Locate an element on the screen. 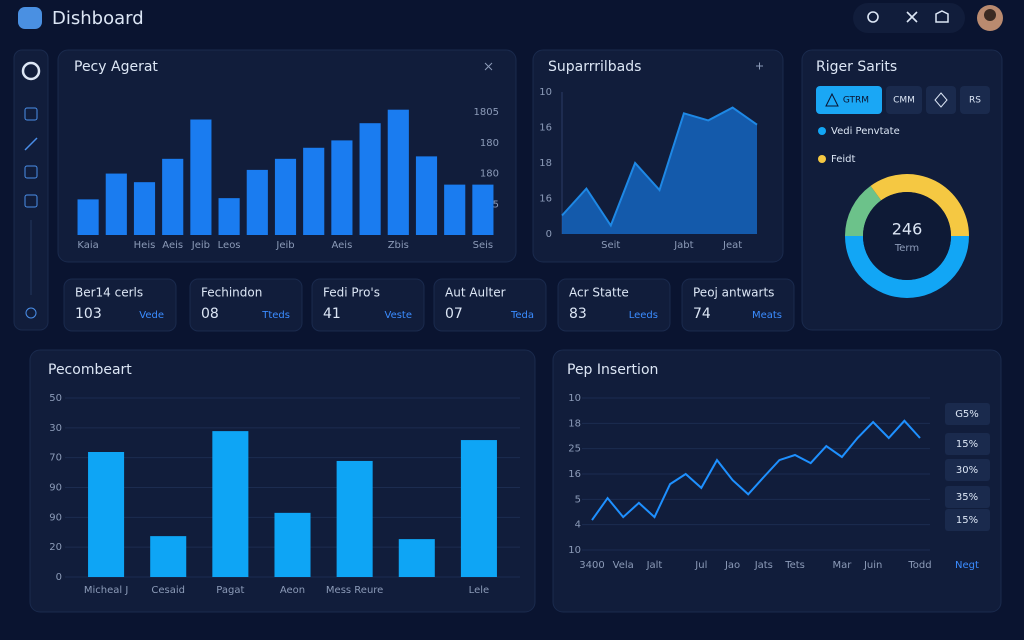 The width and height of the screenshot is (1024, 640). tools-icon is located at coordinates (912, 17).